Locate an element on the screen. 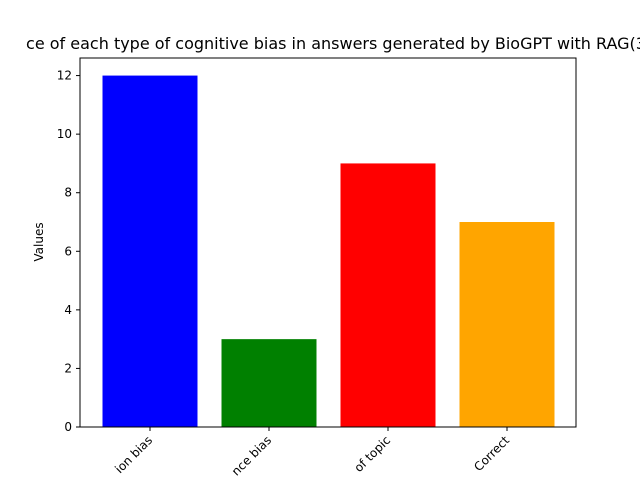  x-tick-label: ion bias is located at coordinates (133, 454).